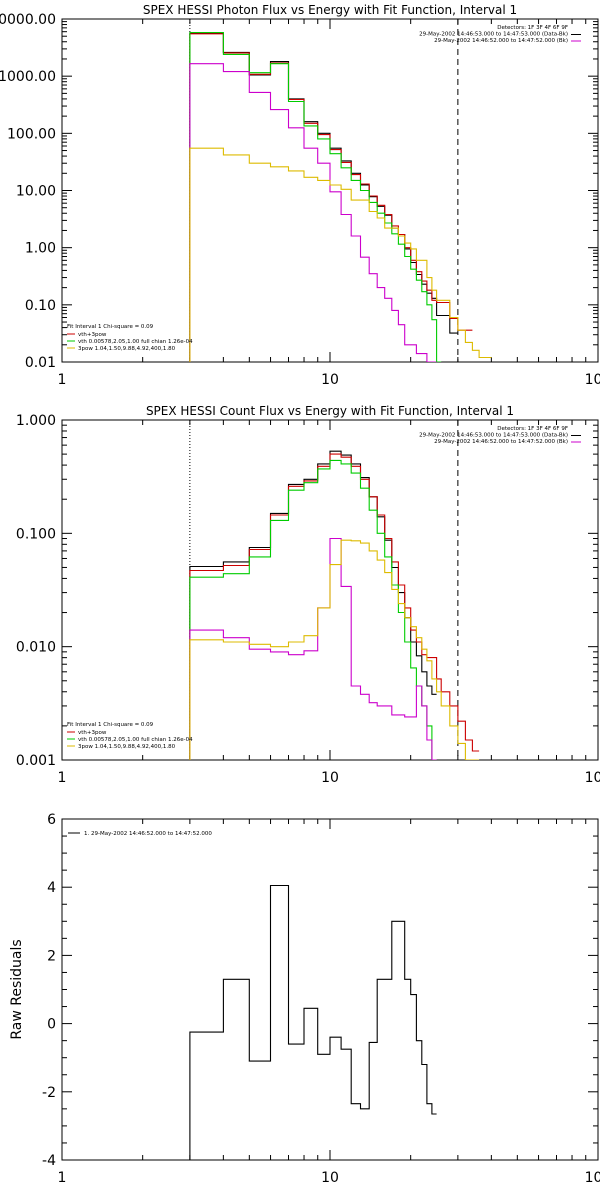 The width and height of the screenshot is (600, 1200). Describe the element at coordinates (40, 249) in the screenshot. I see `panel-1-y-tick-label: 1.00` at that location.